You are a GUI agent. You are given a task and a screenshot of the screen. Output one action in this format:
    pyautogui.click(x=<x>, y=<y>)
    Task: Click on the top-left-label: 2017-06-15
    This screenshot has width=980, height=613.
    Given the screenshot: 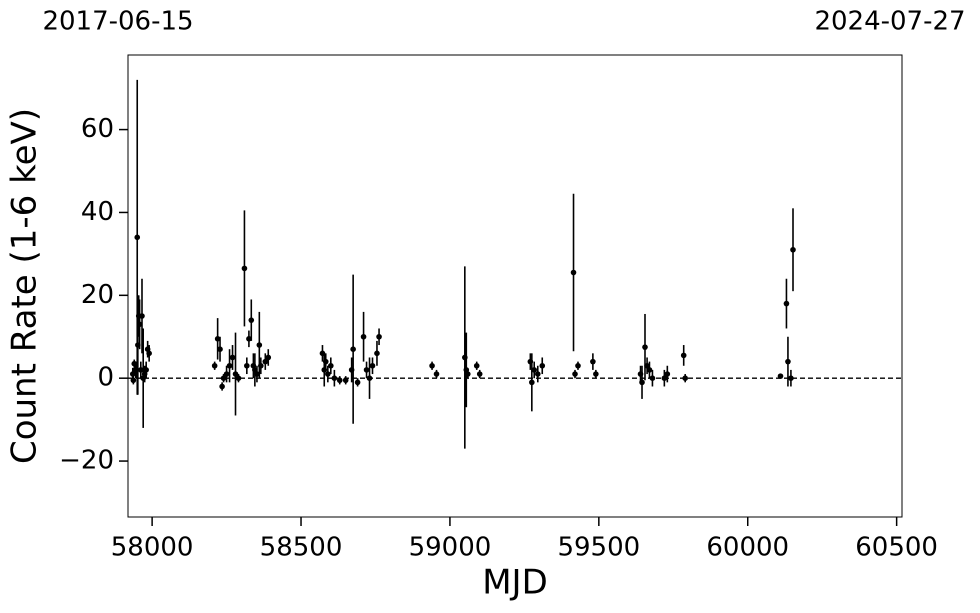 What is the action you would take?
    pyautogui.click(x=117, y=22)
    